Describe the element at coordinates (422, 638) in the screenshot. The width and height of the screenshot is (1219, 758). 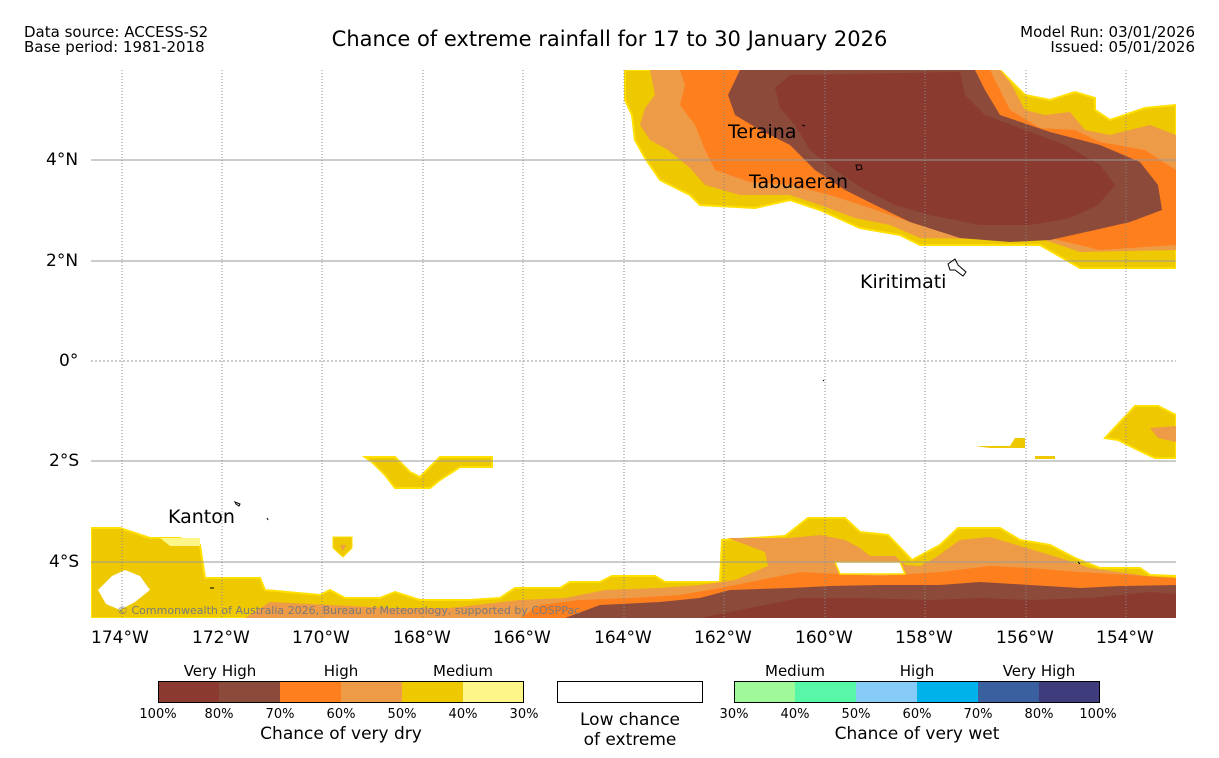
I see `lon-label-168w: 168°W` at that location.